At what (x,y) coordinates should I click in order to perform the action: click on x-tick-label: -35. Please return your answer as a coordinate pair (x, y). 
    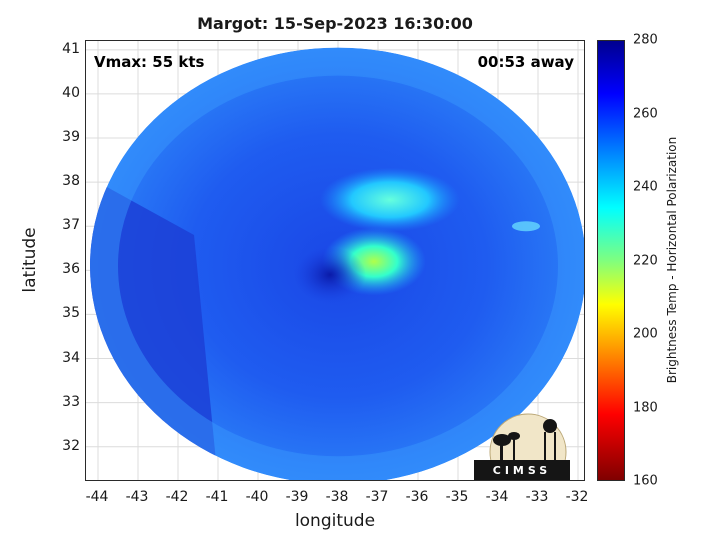
    Looking at the image, I should click on (457, 497).